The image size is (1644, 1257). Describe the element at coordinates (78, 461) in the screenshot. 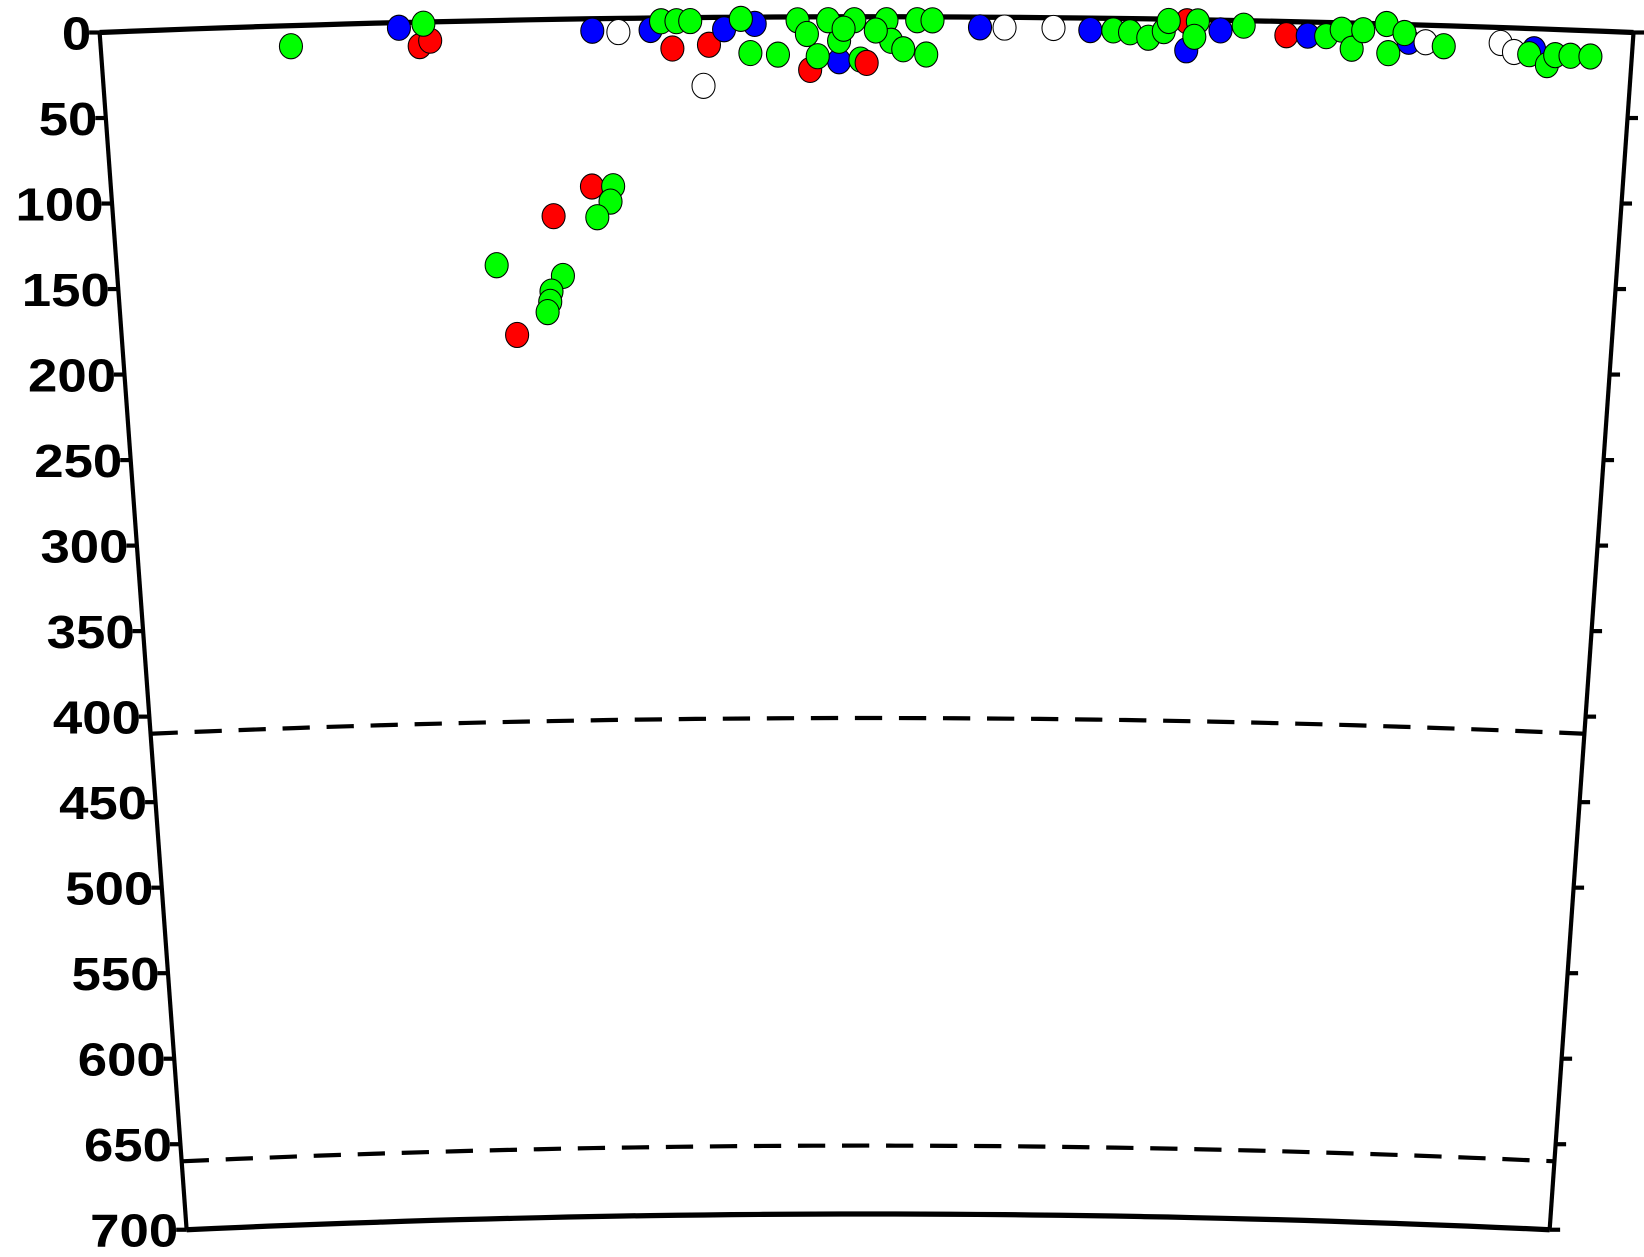

I see `y-tick-label: 250` at that location.